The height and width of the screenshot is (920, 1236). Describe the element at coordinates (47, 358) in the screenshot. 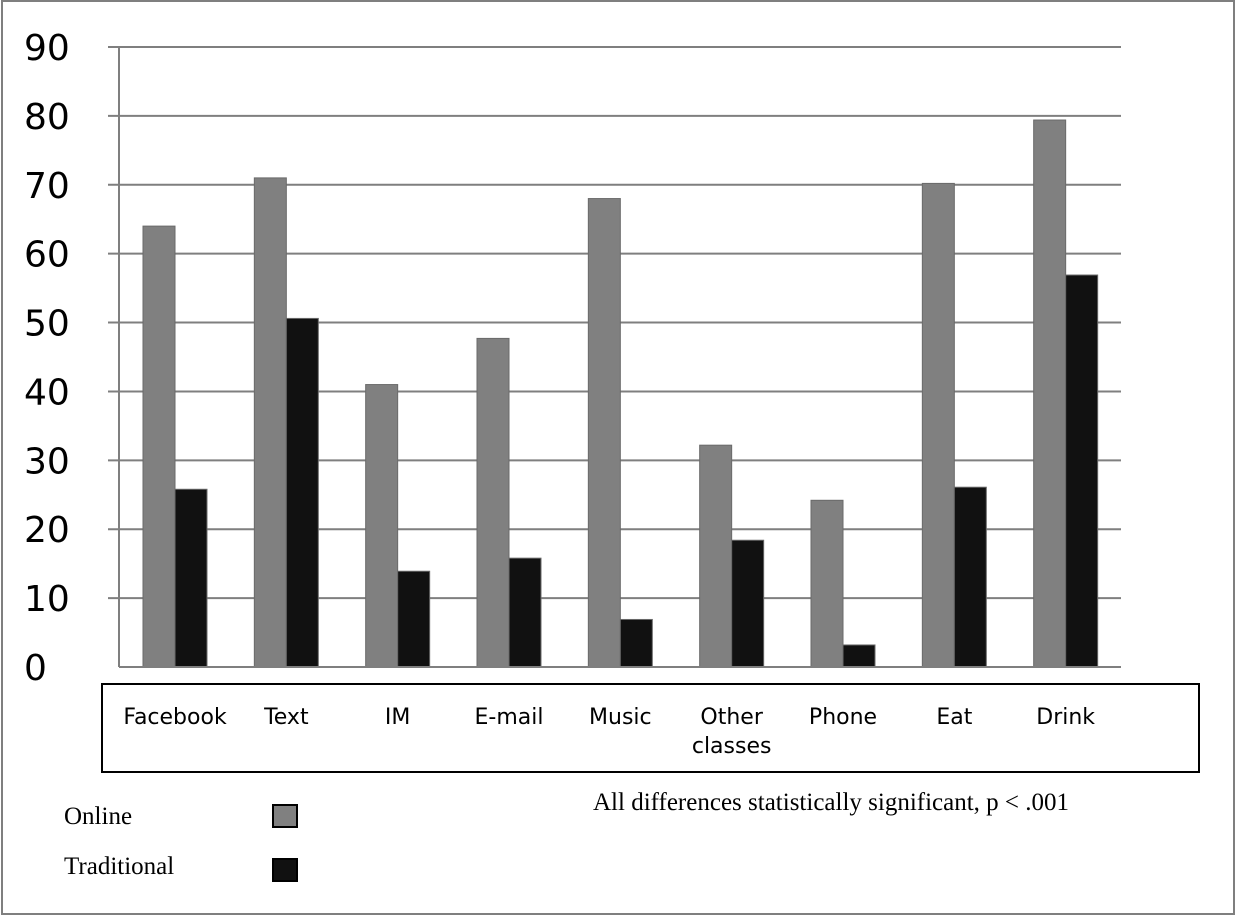

I see `y-axis-tick-labels: 0 10 20 30 40 50 60 70 80 90` at that location.